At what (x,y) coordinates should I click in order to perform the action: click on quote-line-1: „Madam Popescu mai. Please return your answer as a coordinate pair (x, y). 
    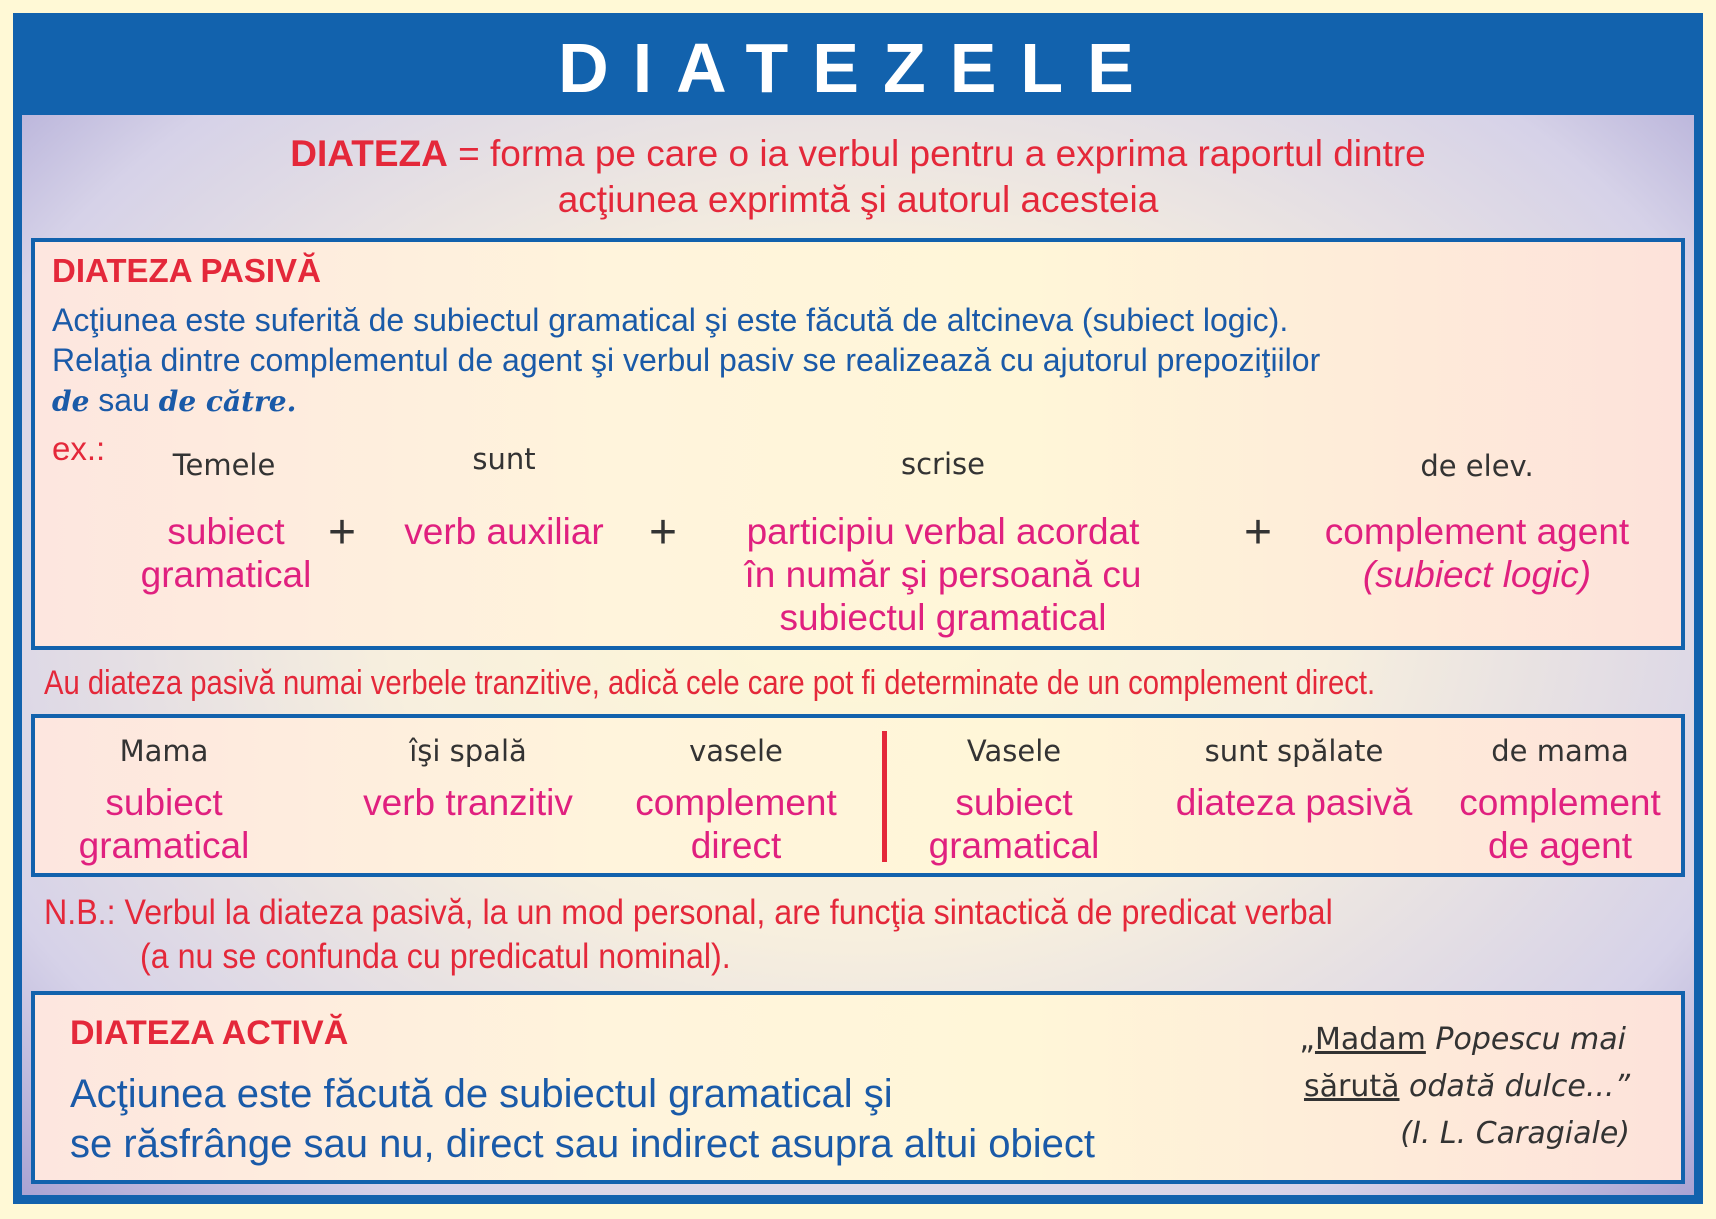
    Looking at the image, I should click on (1462, 1039).